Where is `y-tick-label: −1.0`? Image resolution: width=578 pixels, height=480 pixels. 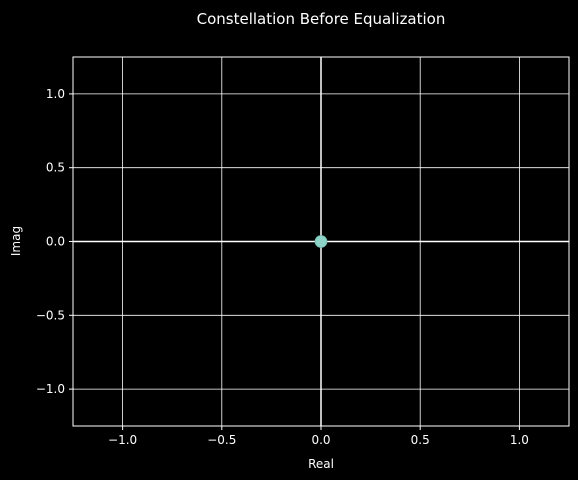 y-tick-label: −1.0 is located at coordinates (50, 389).